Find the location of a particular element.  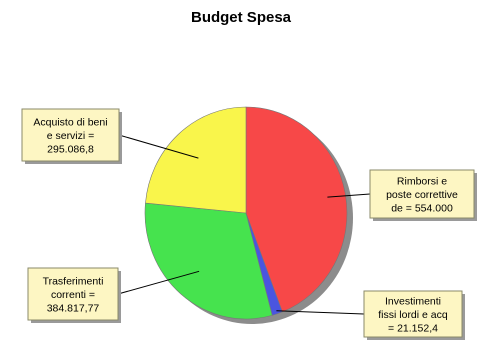

callout-label-line: de = 554.000 is located at coordinates (422, 209).